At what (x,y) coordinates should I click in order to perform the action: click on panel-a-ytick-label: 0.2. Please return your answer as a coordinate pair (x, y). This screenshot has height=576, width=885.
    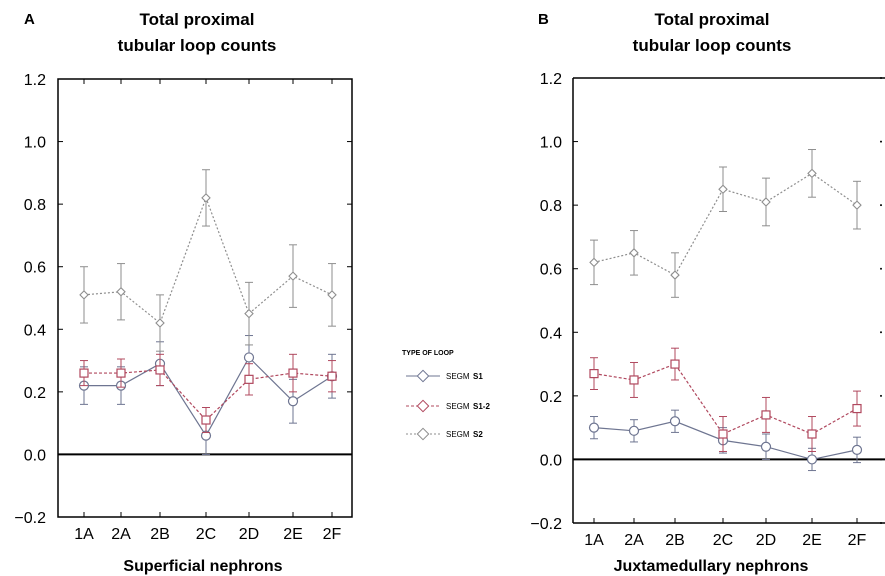
    Looking at the image, I should click on (35, 393).